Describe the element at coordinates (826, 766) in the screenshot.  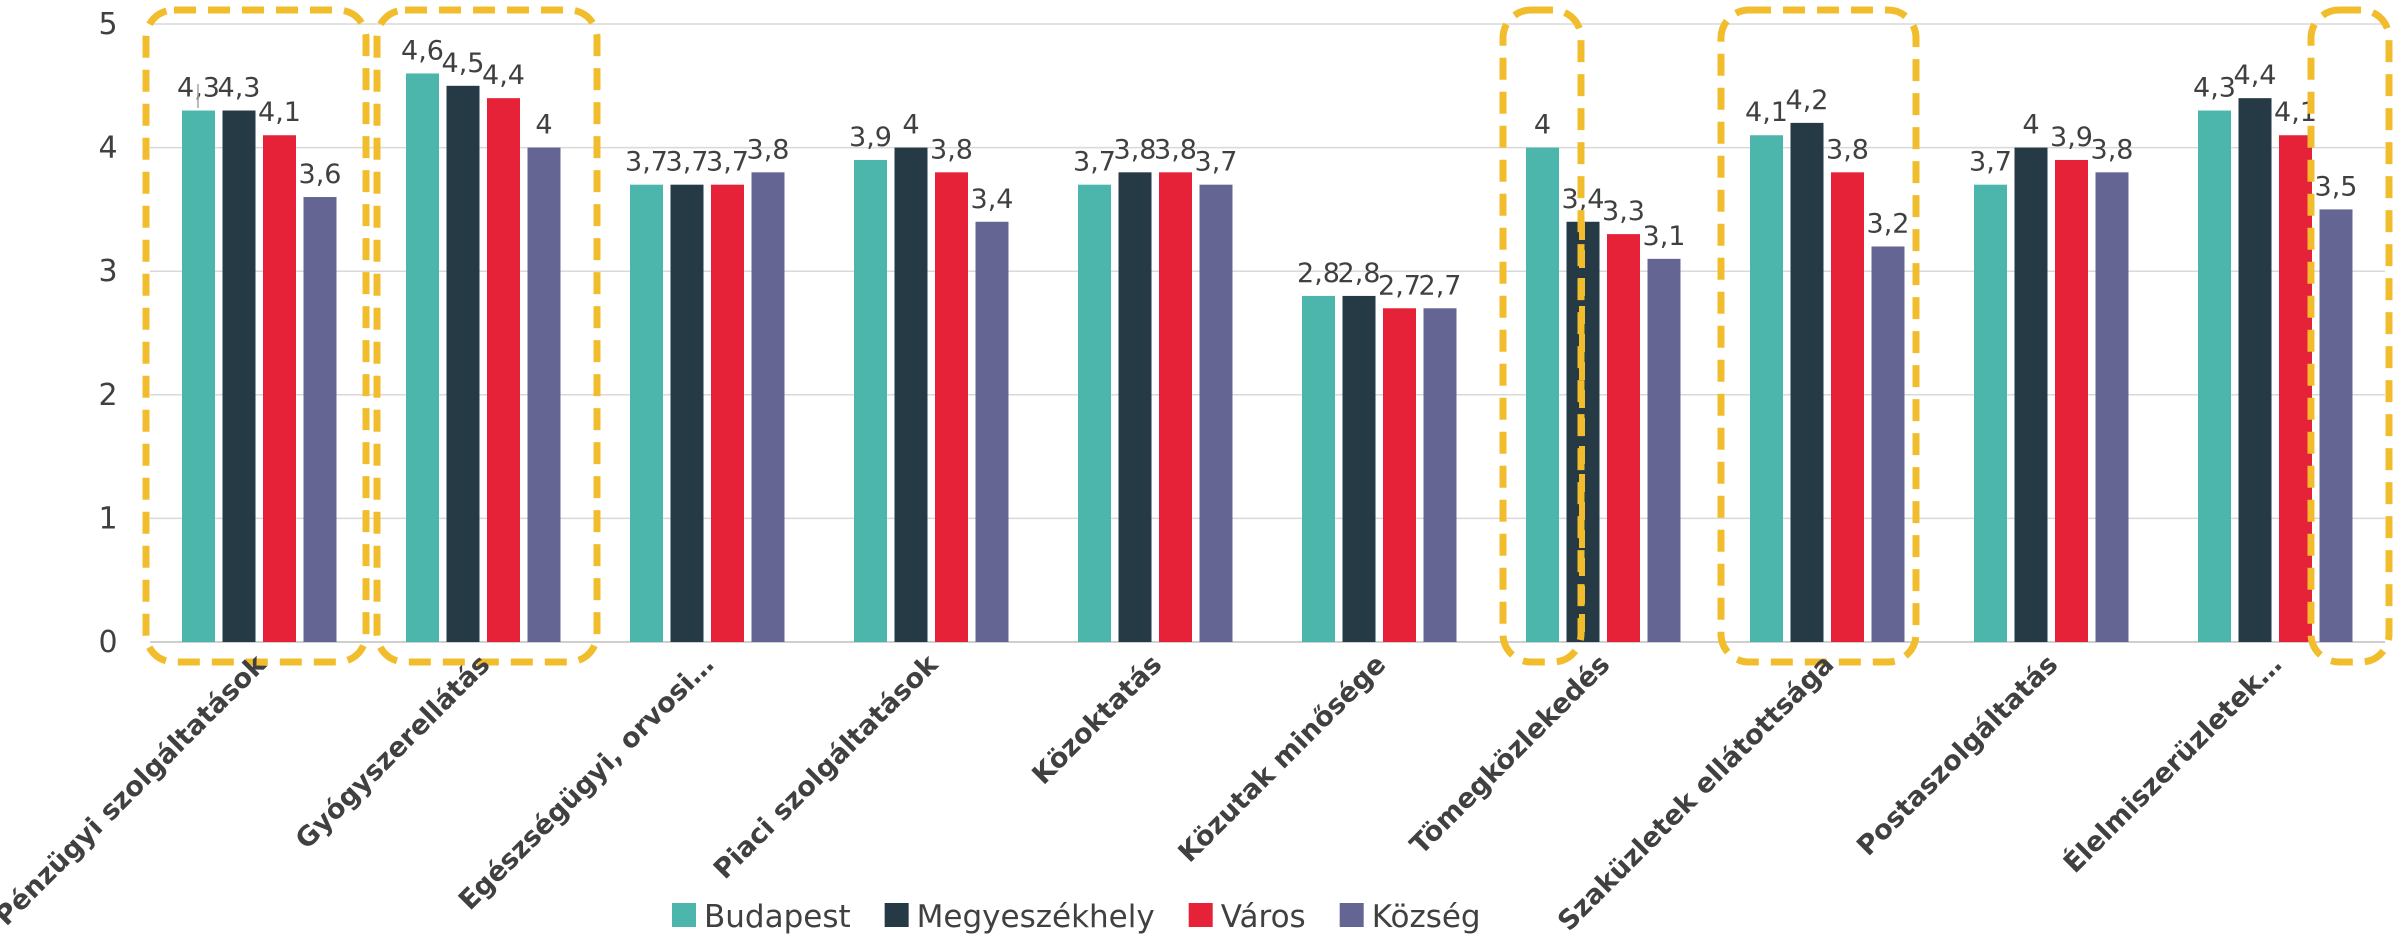
I see `category-label: Piaci szolgáltatások` at that location.